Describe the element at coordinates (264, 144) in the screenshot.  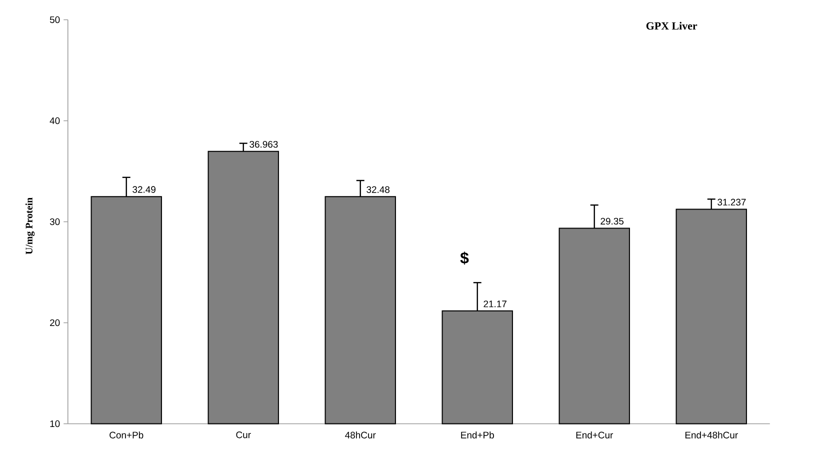
I see `data-label: 36.963` at that location.